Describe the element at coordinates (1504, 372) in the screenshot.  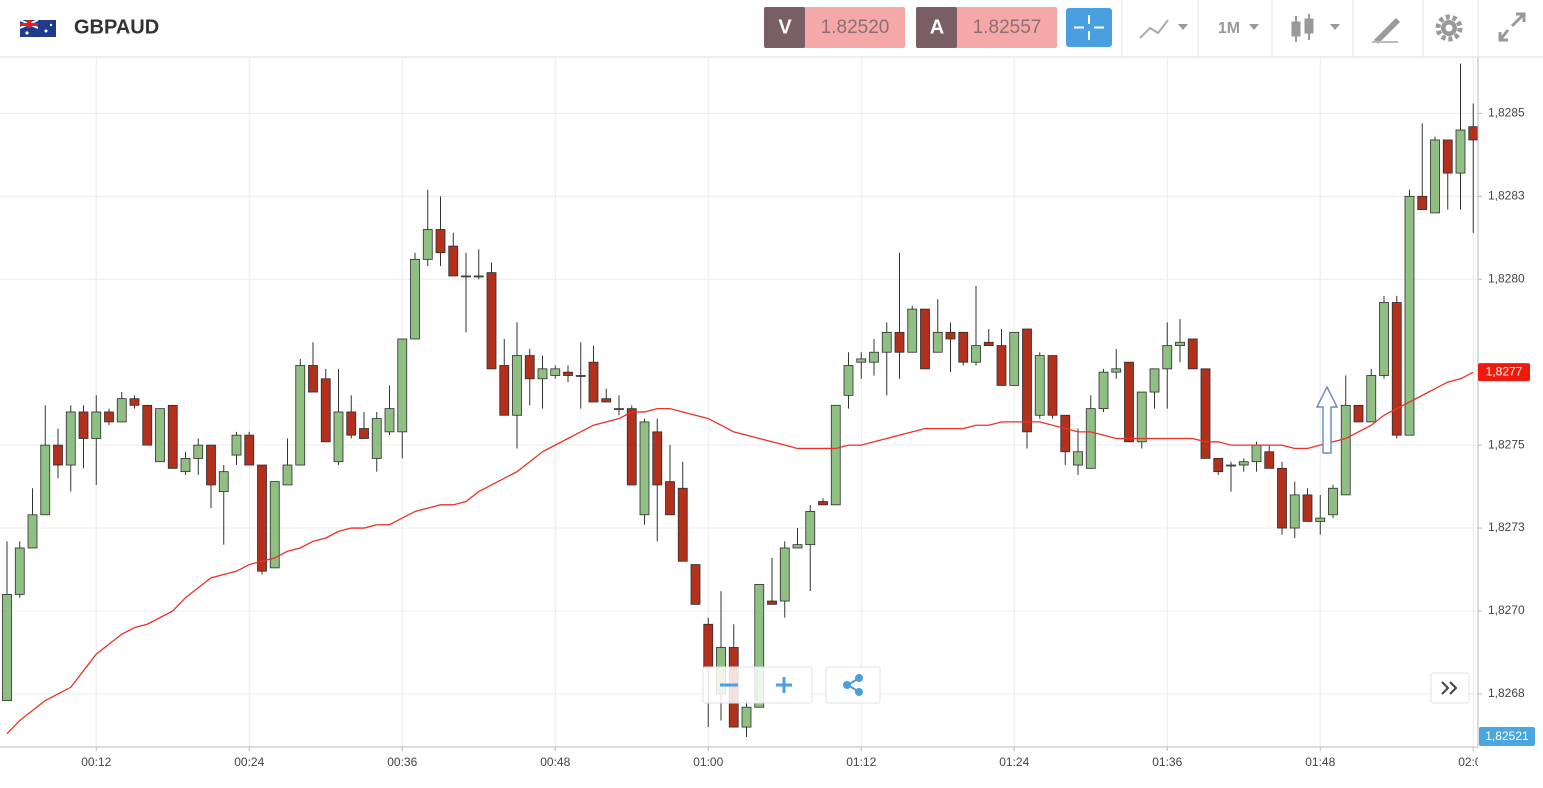
I see `ma-price-tag` at that location.